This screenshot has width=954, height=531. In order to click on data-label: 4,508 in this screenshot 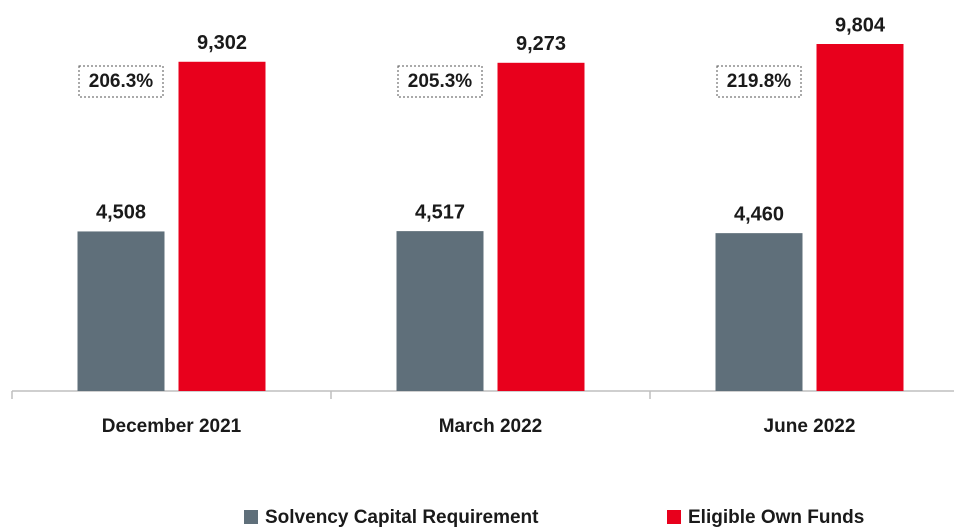, I will do `click(121, 213)`.